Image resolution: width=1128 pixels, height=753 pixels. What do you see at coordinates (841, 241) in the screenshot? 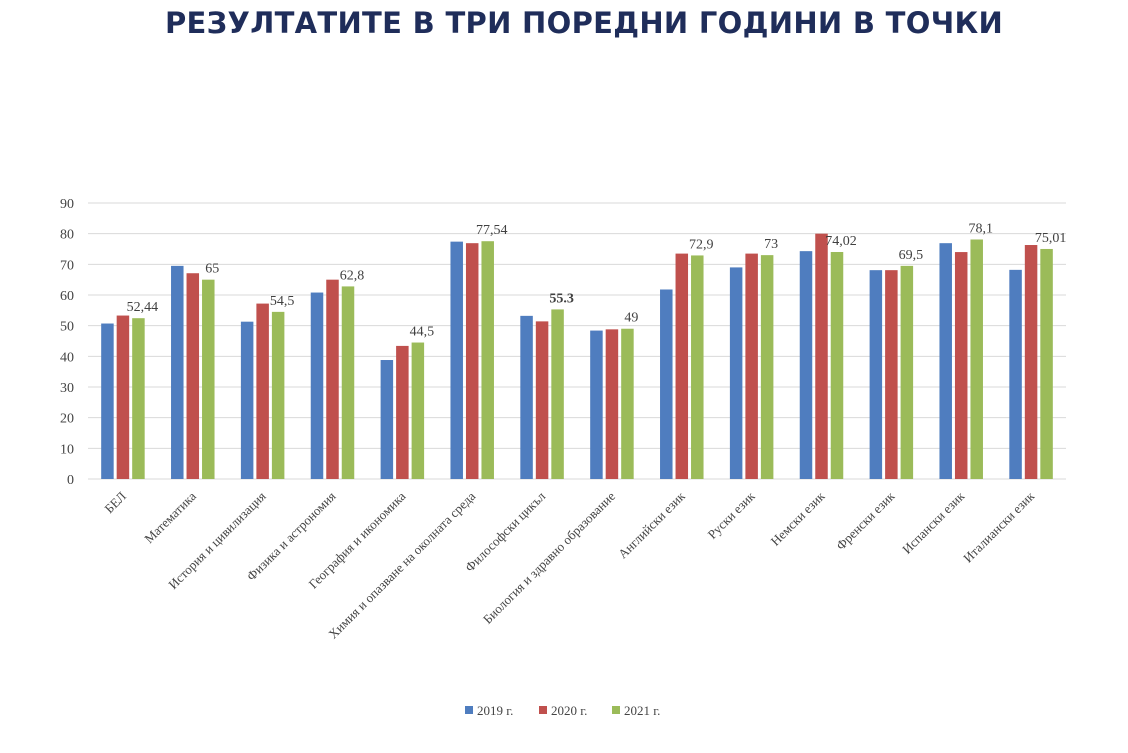
I see `data-label: 74,02` at bounding box center [841, 241].